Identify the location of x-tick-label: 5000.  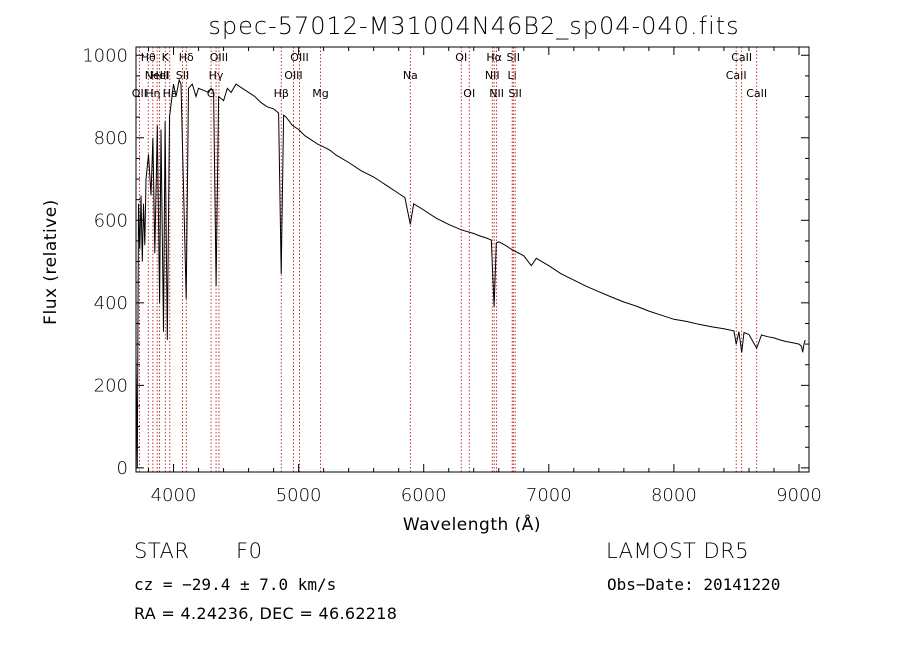
(299, 495).